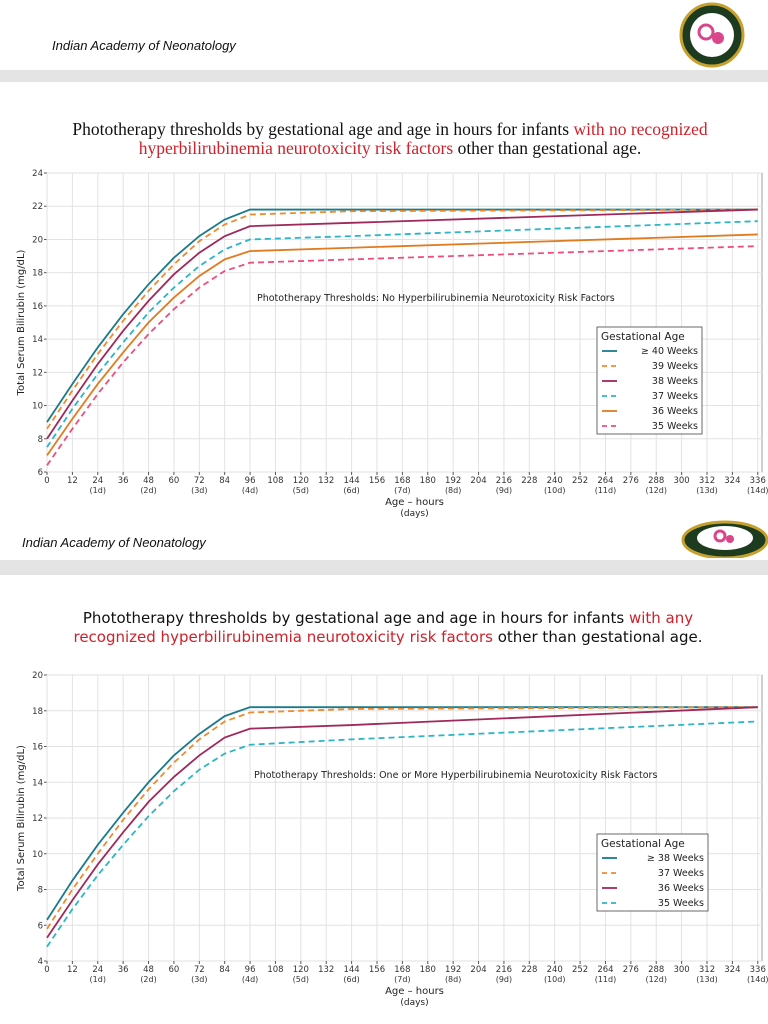 The height and width of the screenshot is (1024, 768). I want to click on x-tick-label: 120, so click(301, 970).